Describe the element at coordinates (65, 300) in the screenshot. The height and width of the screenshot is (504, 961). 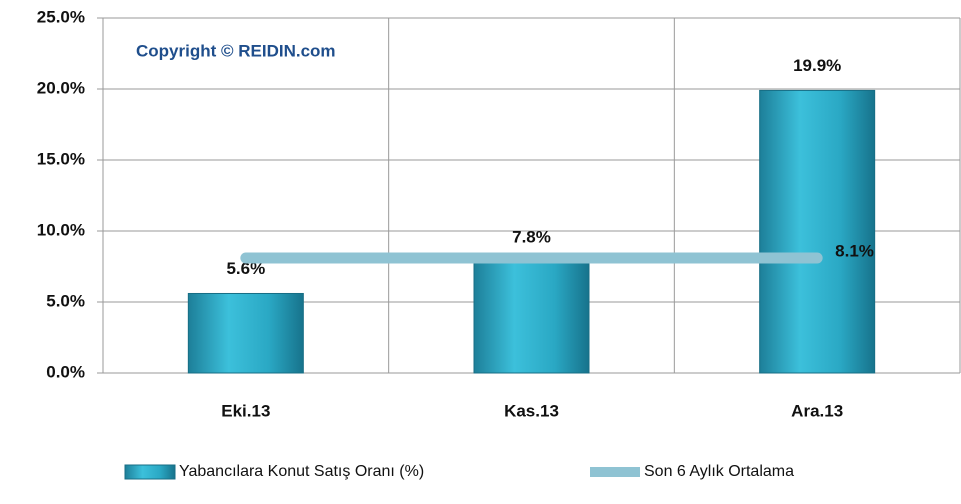
I see `y-tick-label: 5.0%` at that location.